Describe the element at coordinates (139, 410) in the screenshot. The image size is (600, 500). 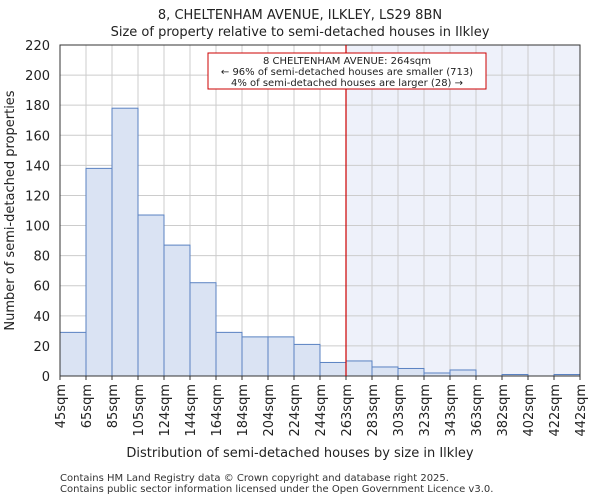
I see `x-tick-label: 105sqm` at that location.